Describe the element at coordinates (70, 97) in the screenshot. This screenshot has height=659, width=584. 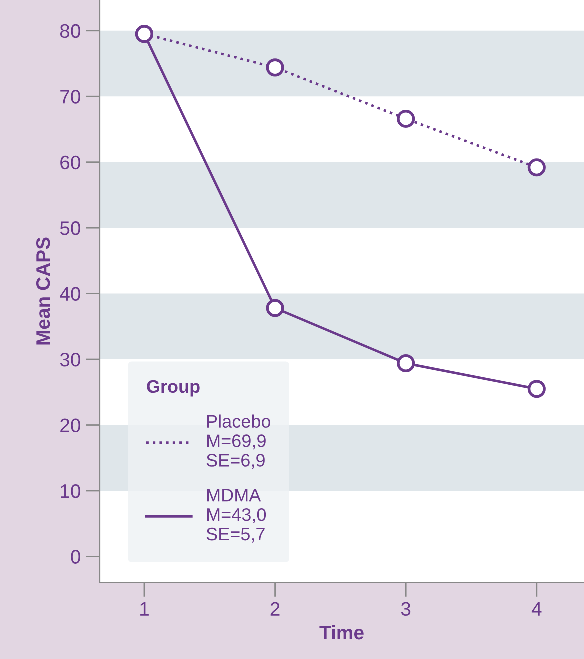
I see `y-tick-label: 70` at that location.